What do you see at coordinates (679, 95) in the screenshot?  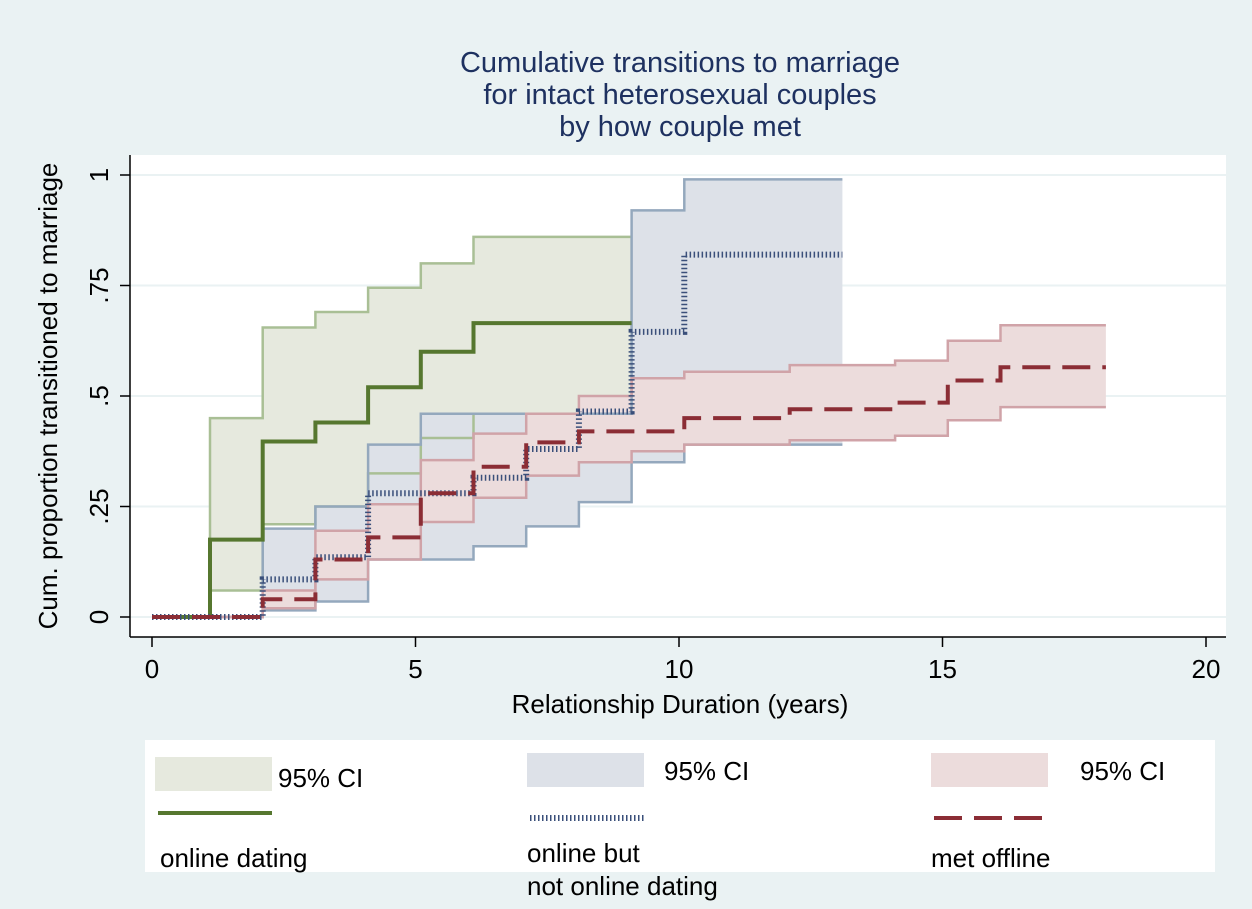 I see `chart-title: for intact heterosexual couples` at bounding box center [679, 95].